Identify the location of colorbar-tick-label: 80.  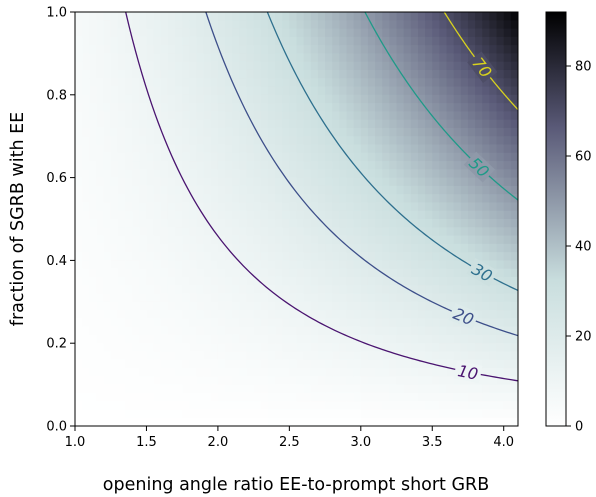
(583, 67).